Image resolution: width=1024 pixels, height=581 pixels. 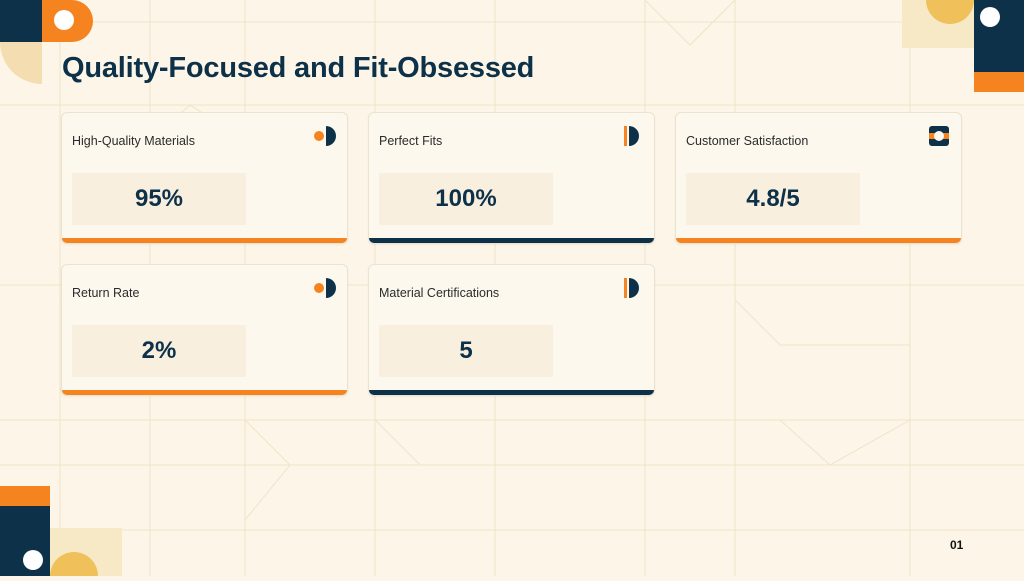 I want to click on metric-value: 5, so click(x=466, y=351).